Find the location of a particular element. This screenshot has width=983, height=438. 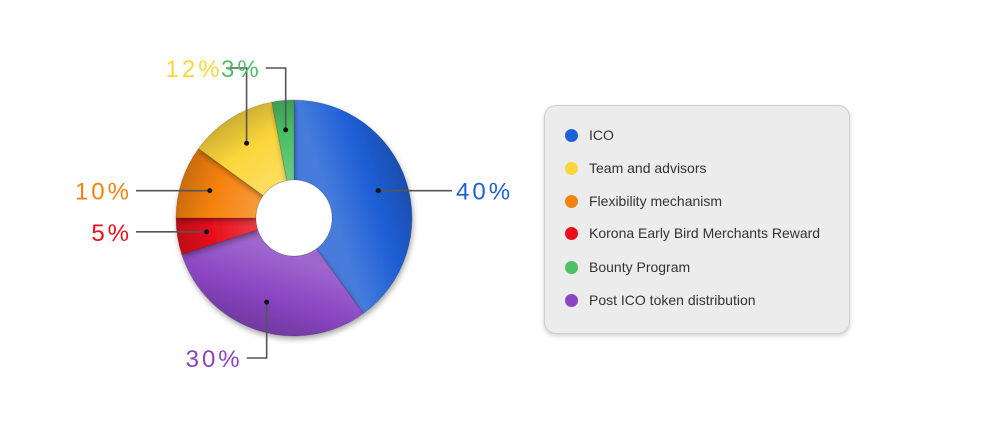

callout-line-team-and-advisors is located at coordinates (237, 105).